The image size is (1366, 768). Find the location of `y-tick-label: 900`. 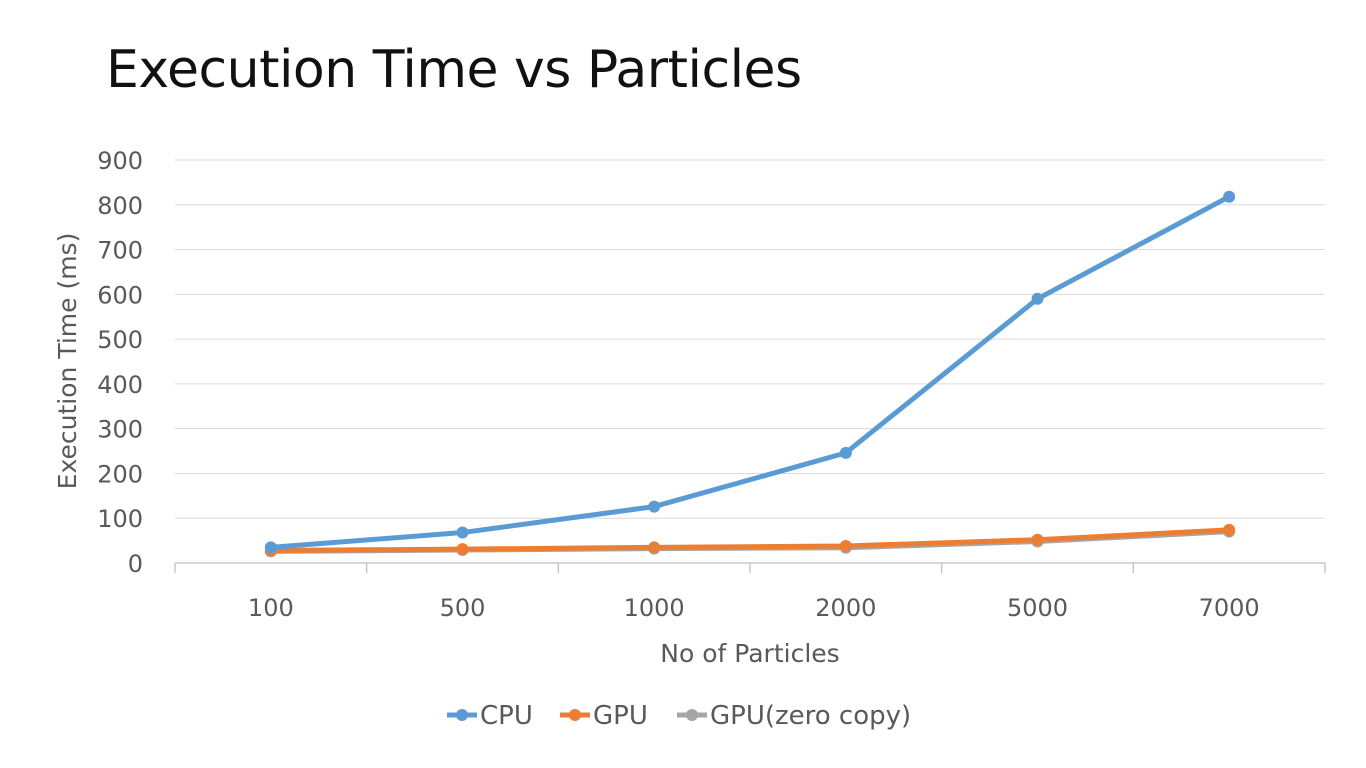

y-tick-label: 900 is located at coordinates (120, 161).